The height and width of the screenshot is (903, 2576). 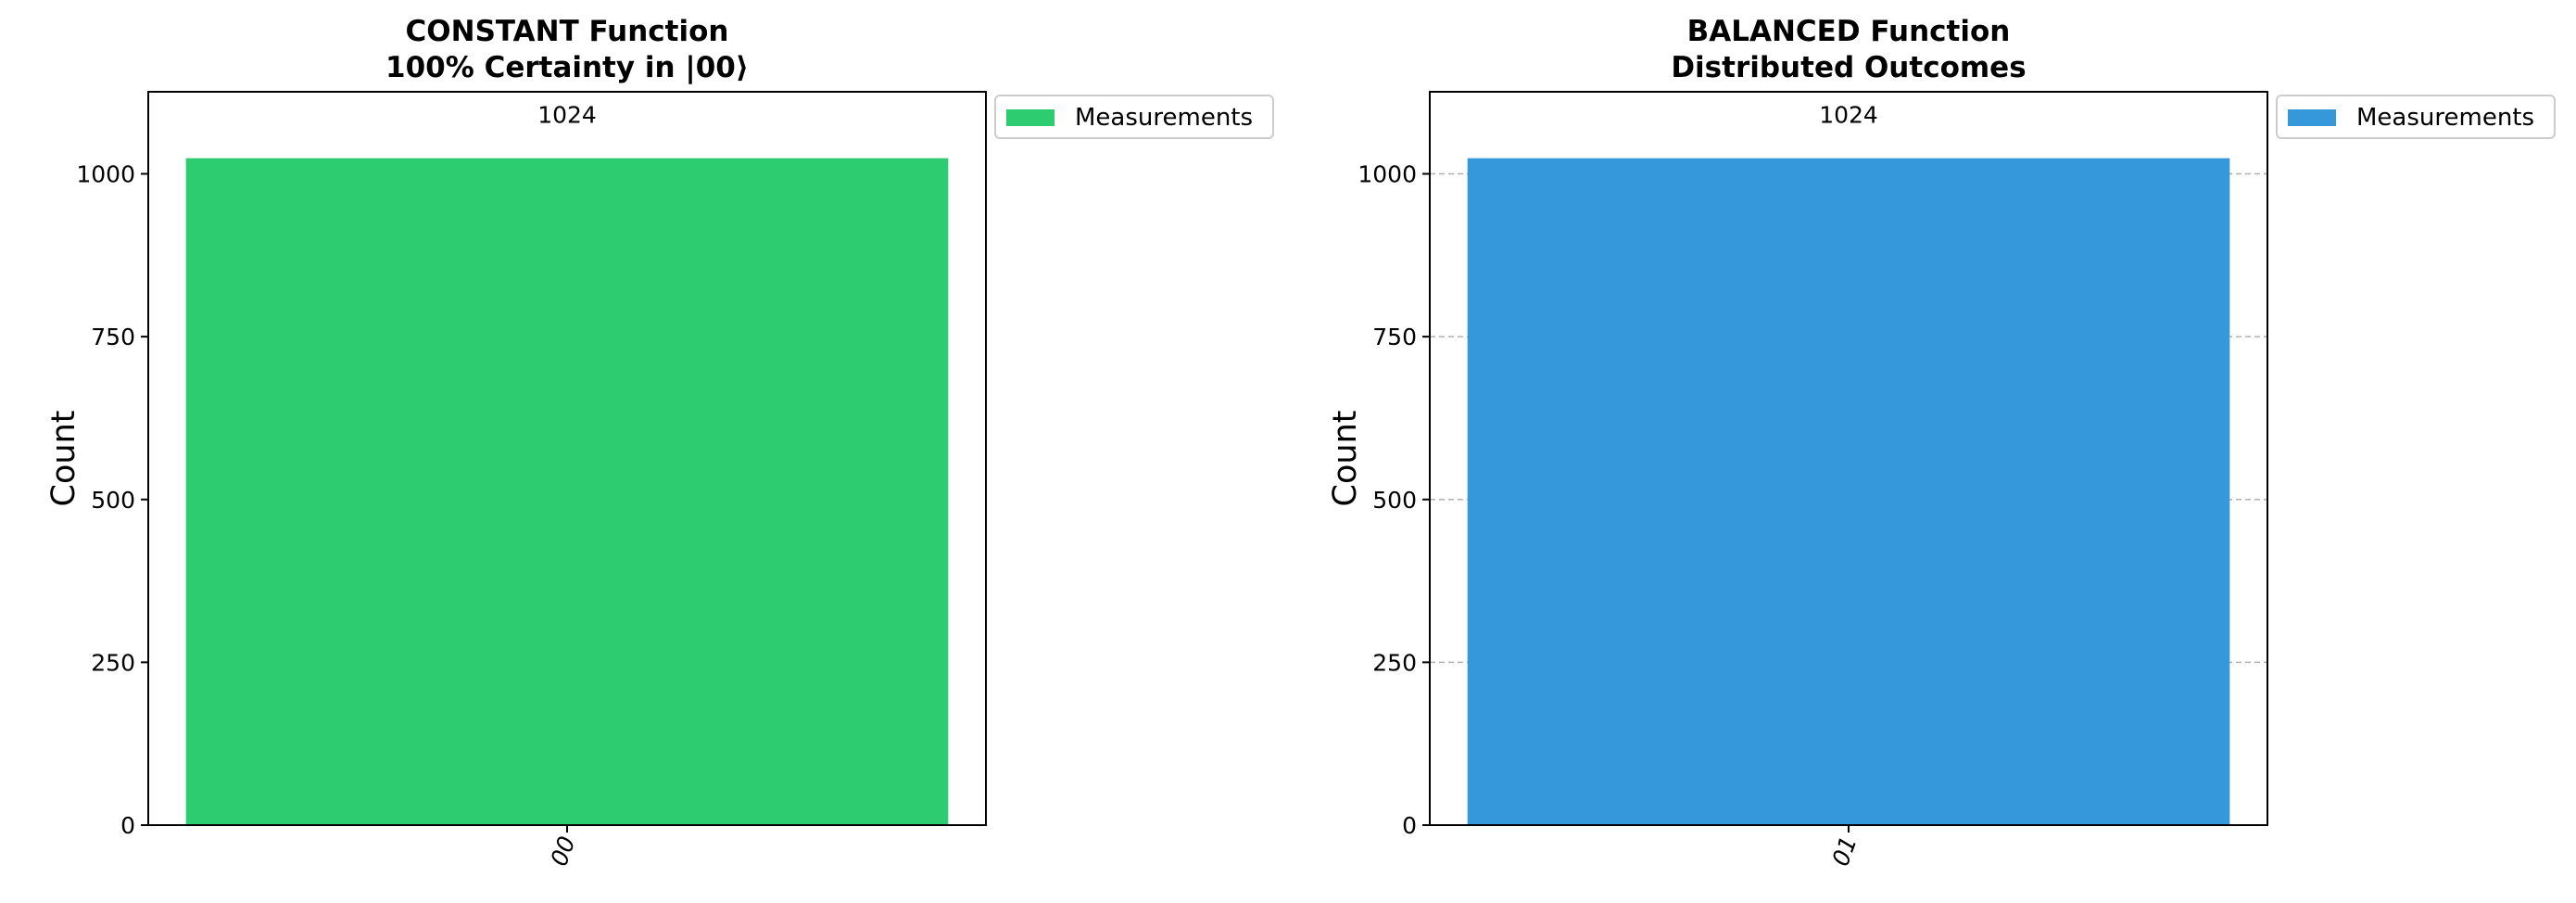 What do you see at coordinates (563, 852) in the screenshot?
I see `x-tick-label: 00` at bounding box center [563, 852].